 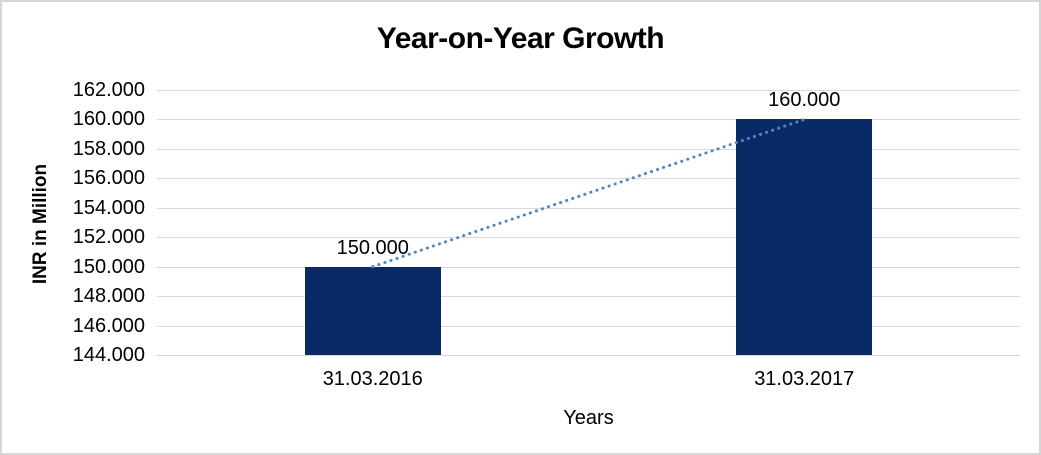 I want to click on y-tick-label: 152.000, so click(x=108, y=237).